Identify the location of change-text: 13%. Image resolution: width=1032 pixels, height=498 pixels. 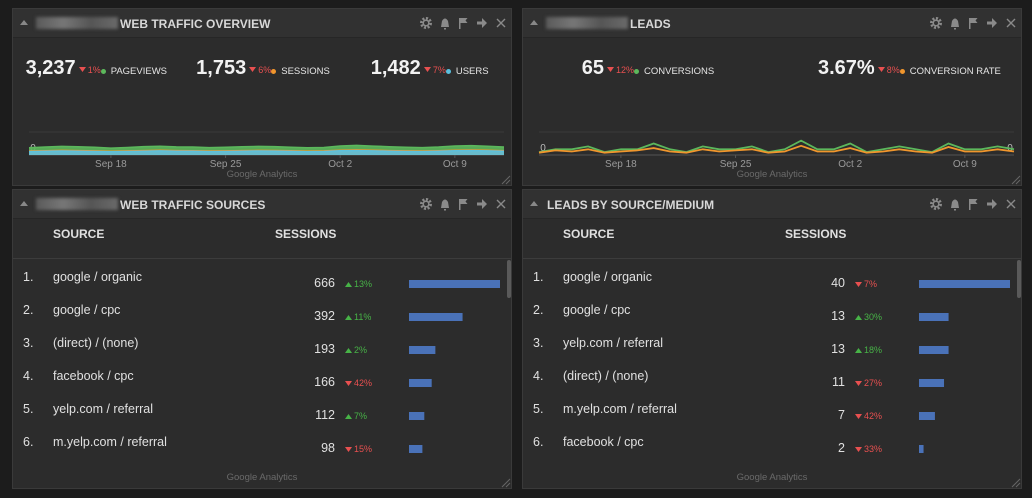
(363, 284).